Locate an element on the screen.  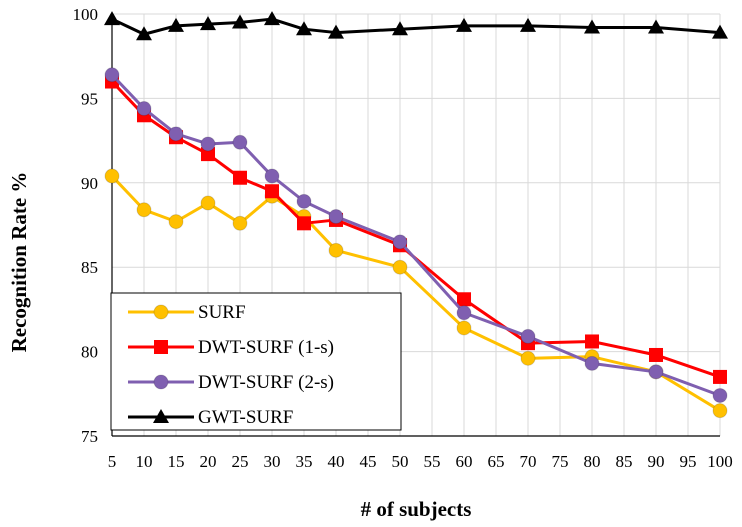
x-tick-label: 100 is located at coordinates (720, 461).